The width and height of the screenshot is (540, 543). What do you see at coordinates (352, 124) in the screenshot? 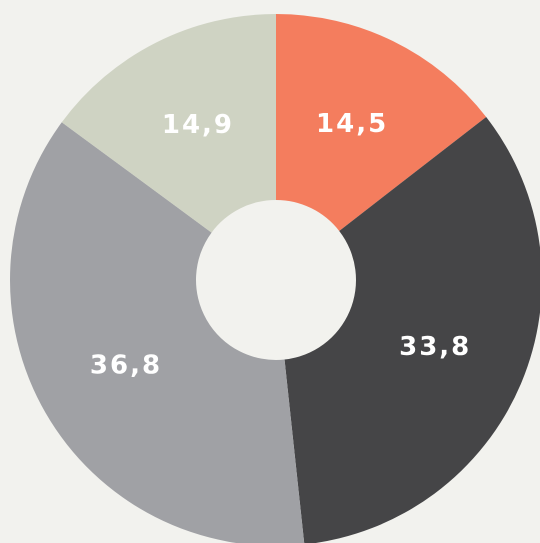
I see `value-label: 14,5` at bounding box center [352, 124].